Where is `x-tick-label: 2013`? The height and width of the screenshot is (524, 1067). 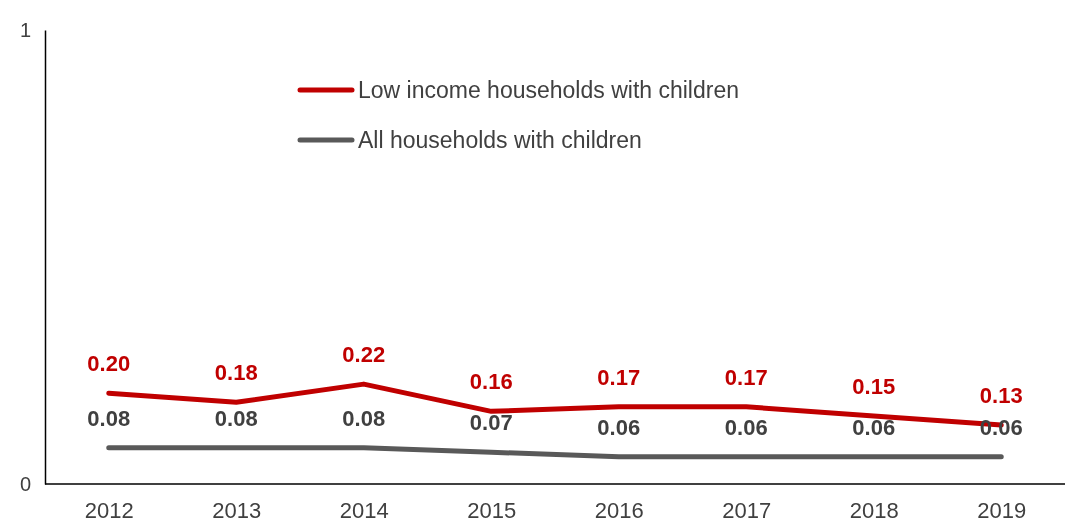 x-tick-label: 2013 is located at coordinates (237, 510).